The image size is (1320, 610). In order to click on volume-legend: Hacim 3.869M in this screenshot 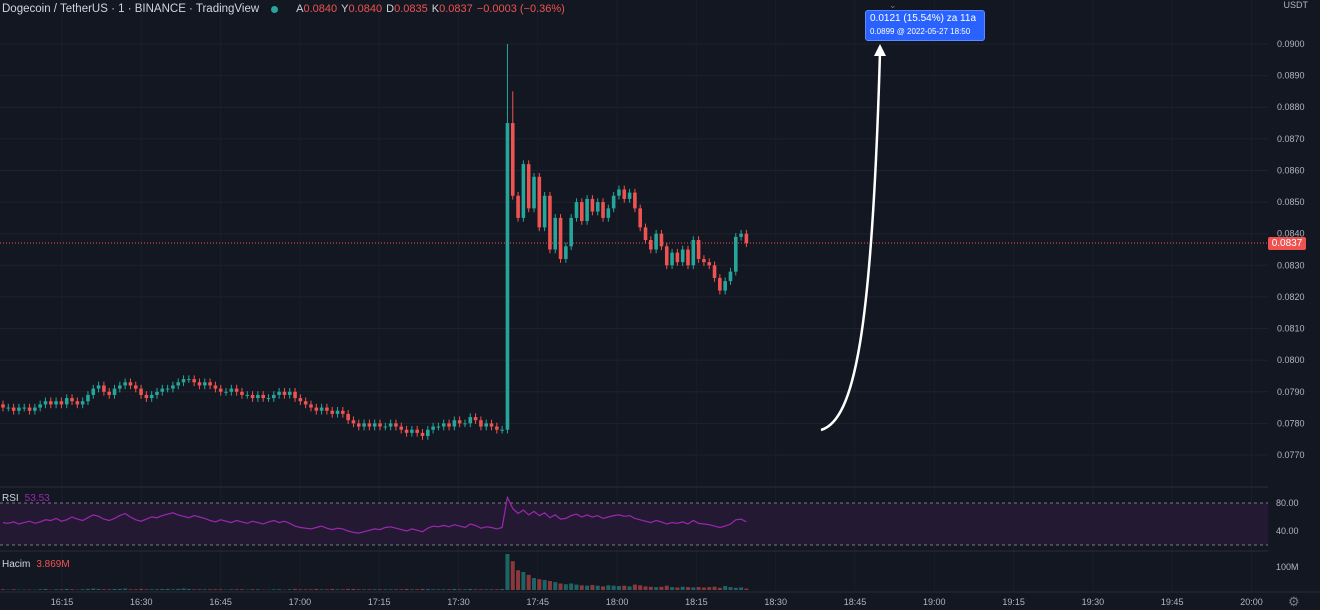, I will do `click(36, 564)`.